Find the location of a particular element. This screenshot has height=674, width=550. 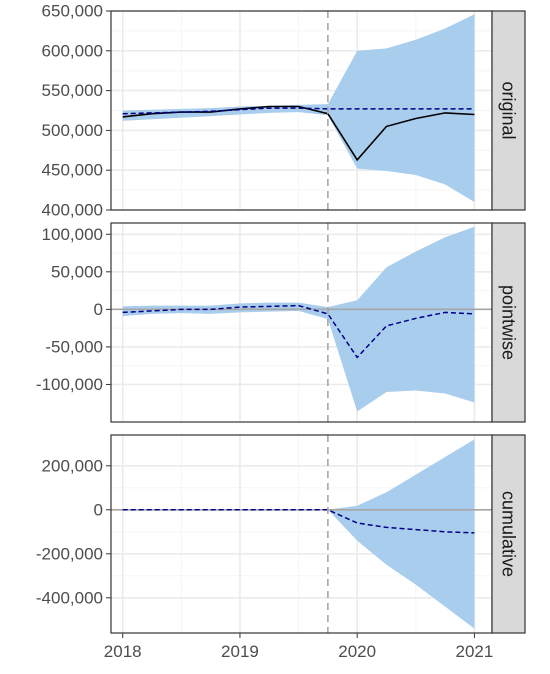

y-tick-label: 550,000 is located at coordinates (72, 90).